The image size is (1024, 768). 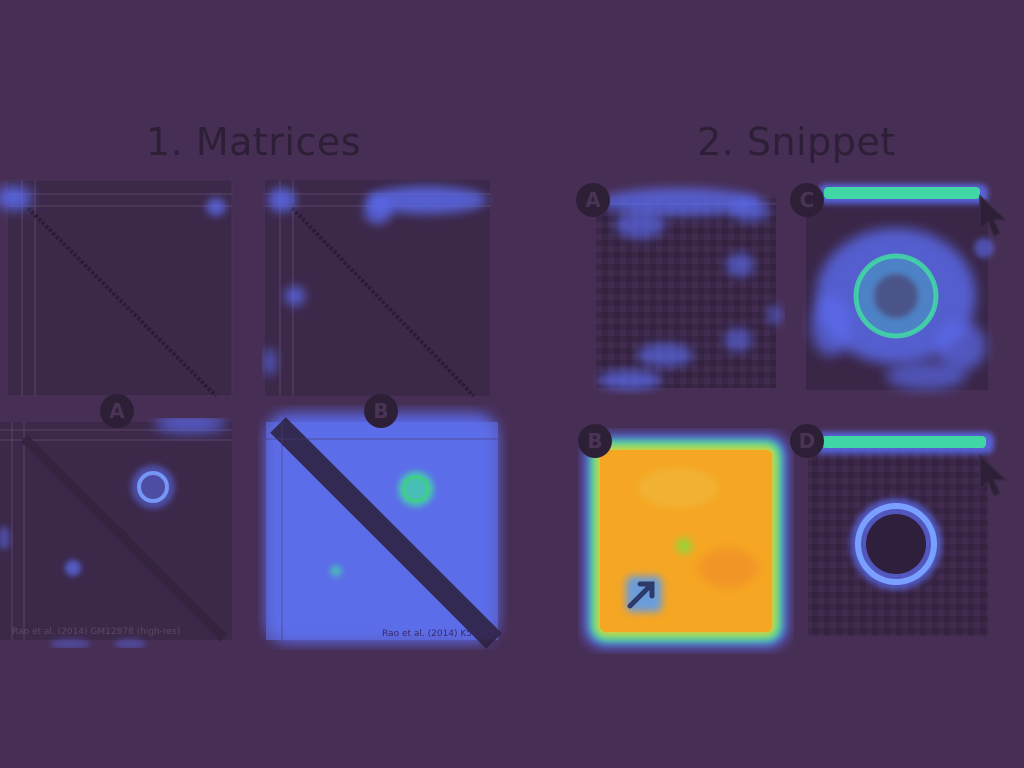 What do you see at coordinates (381, 411) in the screenshot?
I see `badge-matrix-b: B` at bounding box center [381, 411].